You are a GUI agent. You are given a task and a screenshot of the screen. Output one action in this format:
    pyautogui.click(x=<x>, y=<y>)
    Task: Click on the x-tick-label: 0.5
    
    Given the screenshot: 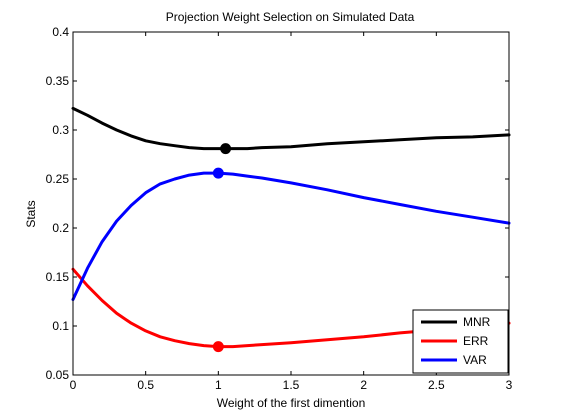 What is the action you would take?
    pyautogui.click(x=145, y=385)
    